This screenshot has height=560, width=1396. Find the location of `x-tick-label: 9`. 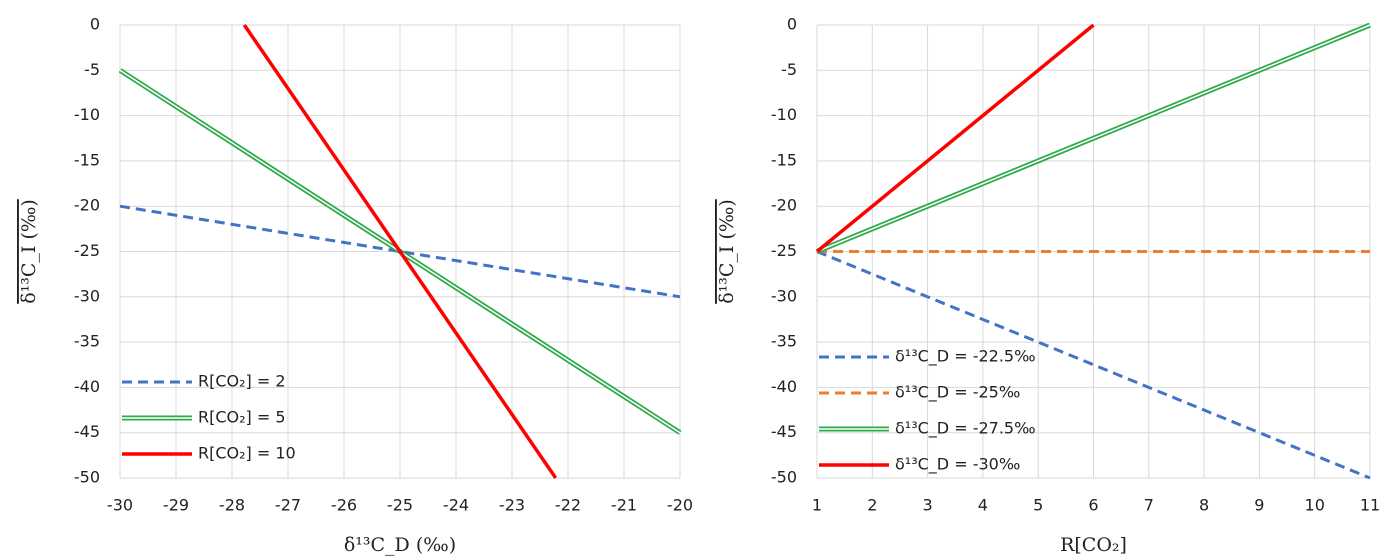

x-tick-label: 9 is located at coordinates (1259, 505).